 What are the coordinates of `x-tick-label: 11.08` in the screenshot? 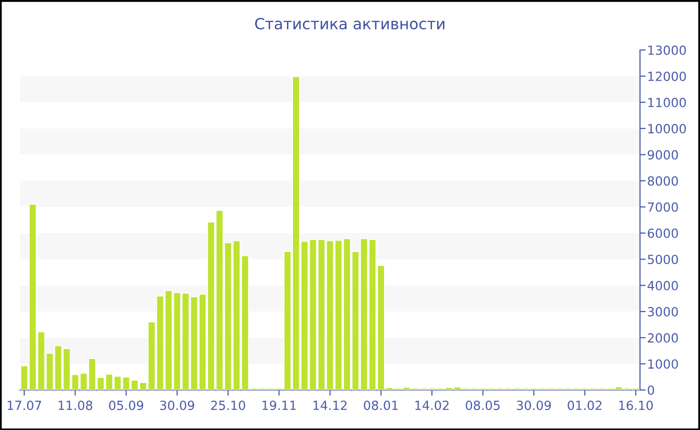 It's located at (75, 405).